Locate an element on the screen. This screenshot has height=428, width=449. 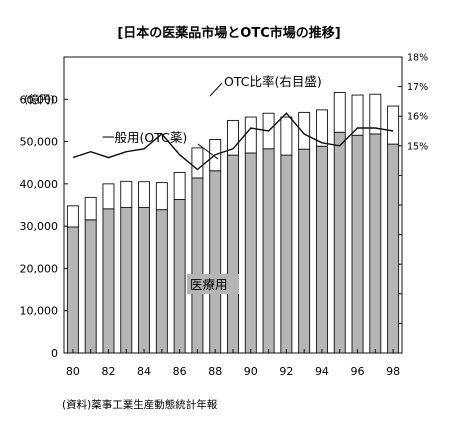
x-tick-label-92: 92 is located at coordinates (286, 371).